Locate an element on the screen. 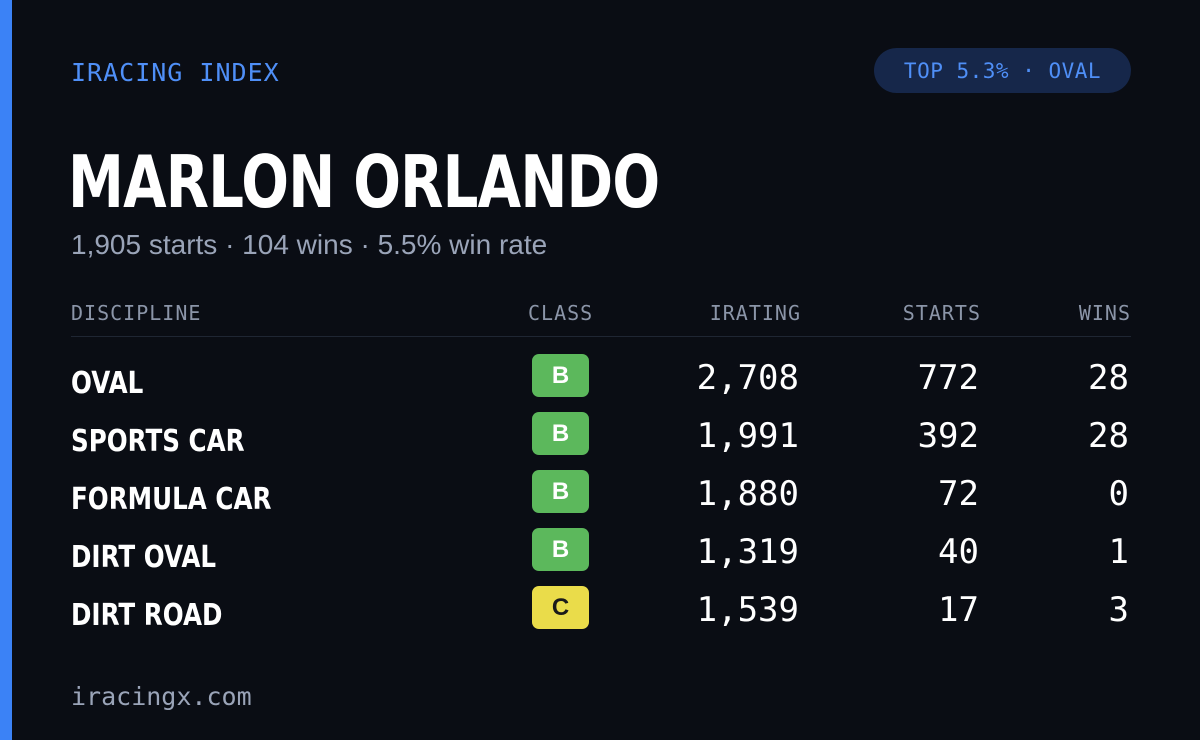 This screenshot has width=1200, height=740. header-wins: WINS is located at coordinates (1104, 313).